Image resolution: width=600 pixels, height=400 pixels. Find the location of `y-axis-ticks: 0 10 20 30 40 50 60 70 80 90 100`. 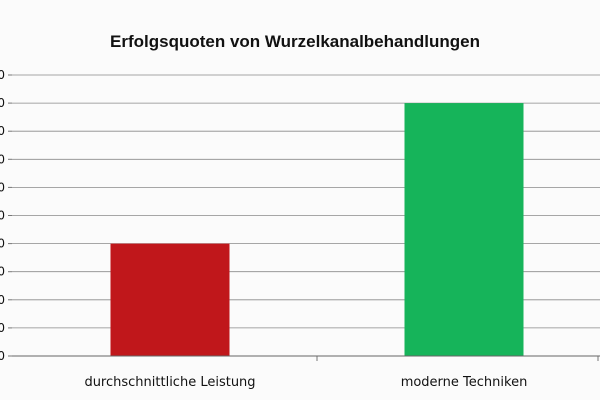

y-axis-ticks: 0 10 20 30 40 50 60 70 80 90 100 is located at coordinates (6, 215).